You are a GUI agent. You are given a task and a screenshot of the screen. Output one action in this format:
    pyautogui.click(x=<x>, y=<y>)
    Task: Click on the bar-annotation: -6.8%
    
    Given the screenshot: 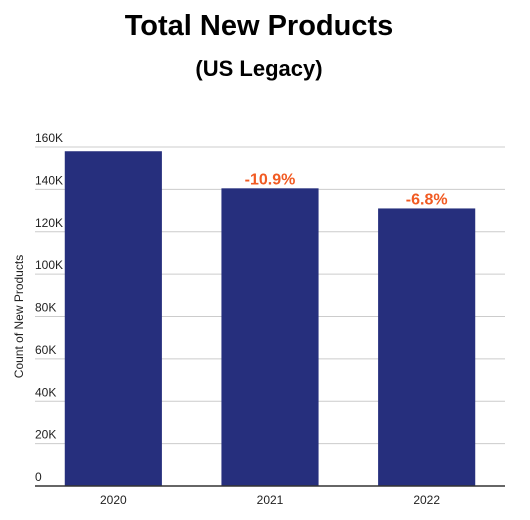 What is the action you would take?
    pyautogui.click(x=427, y=199)
    